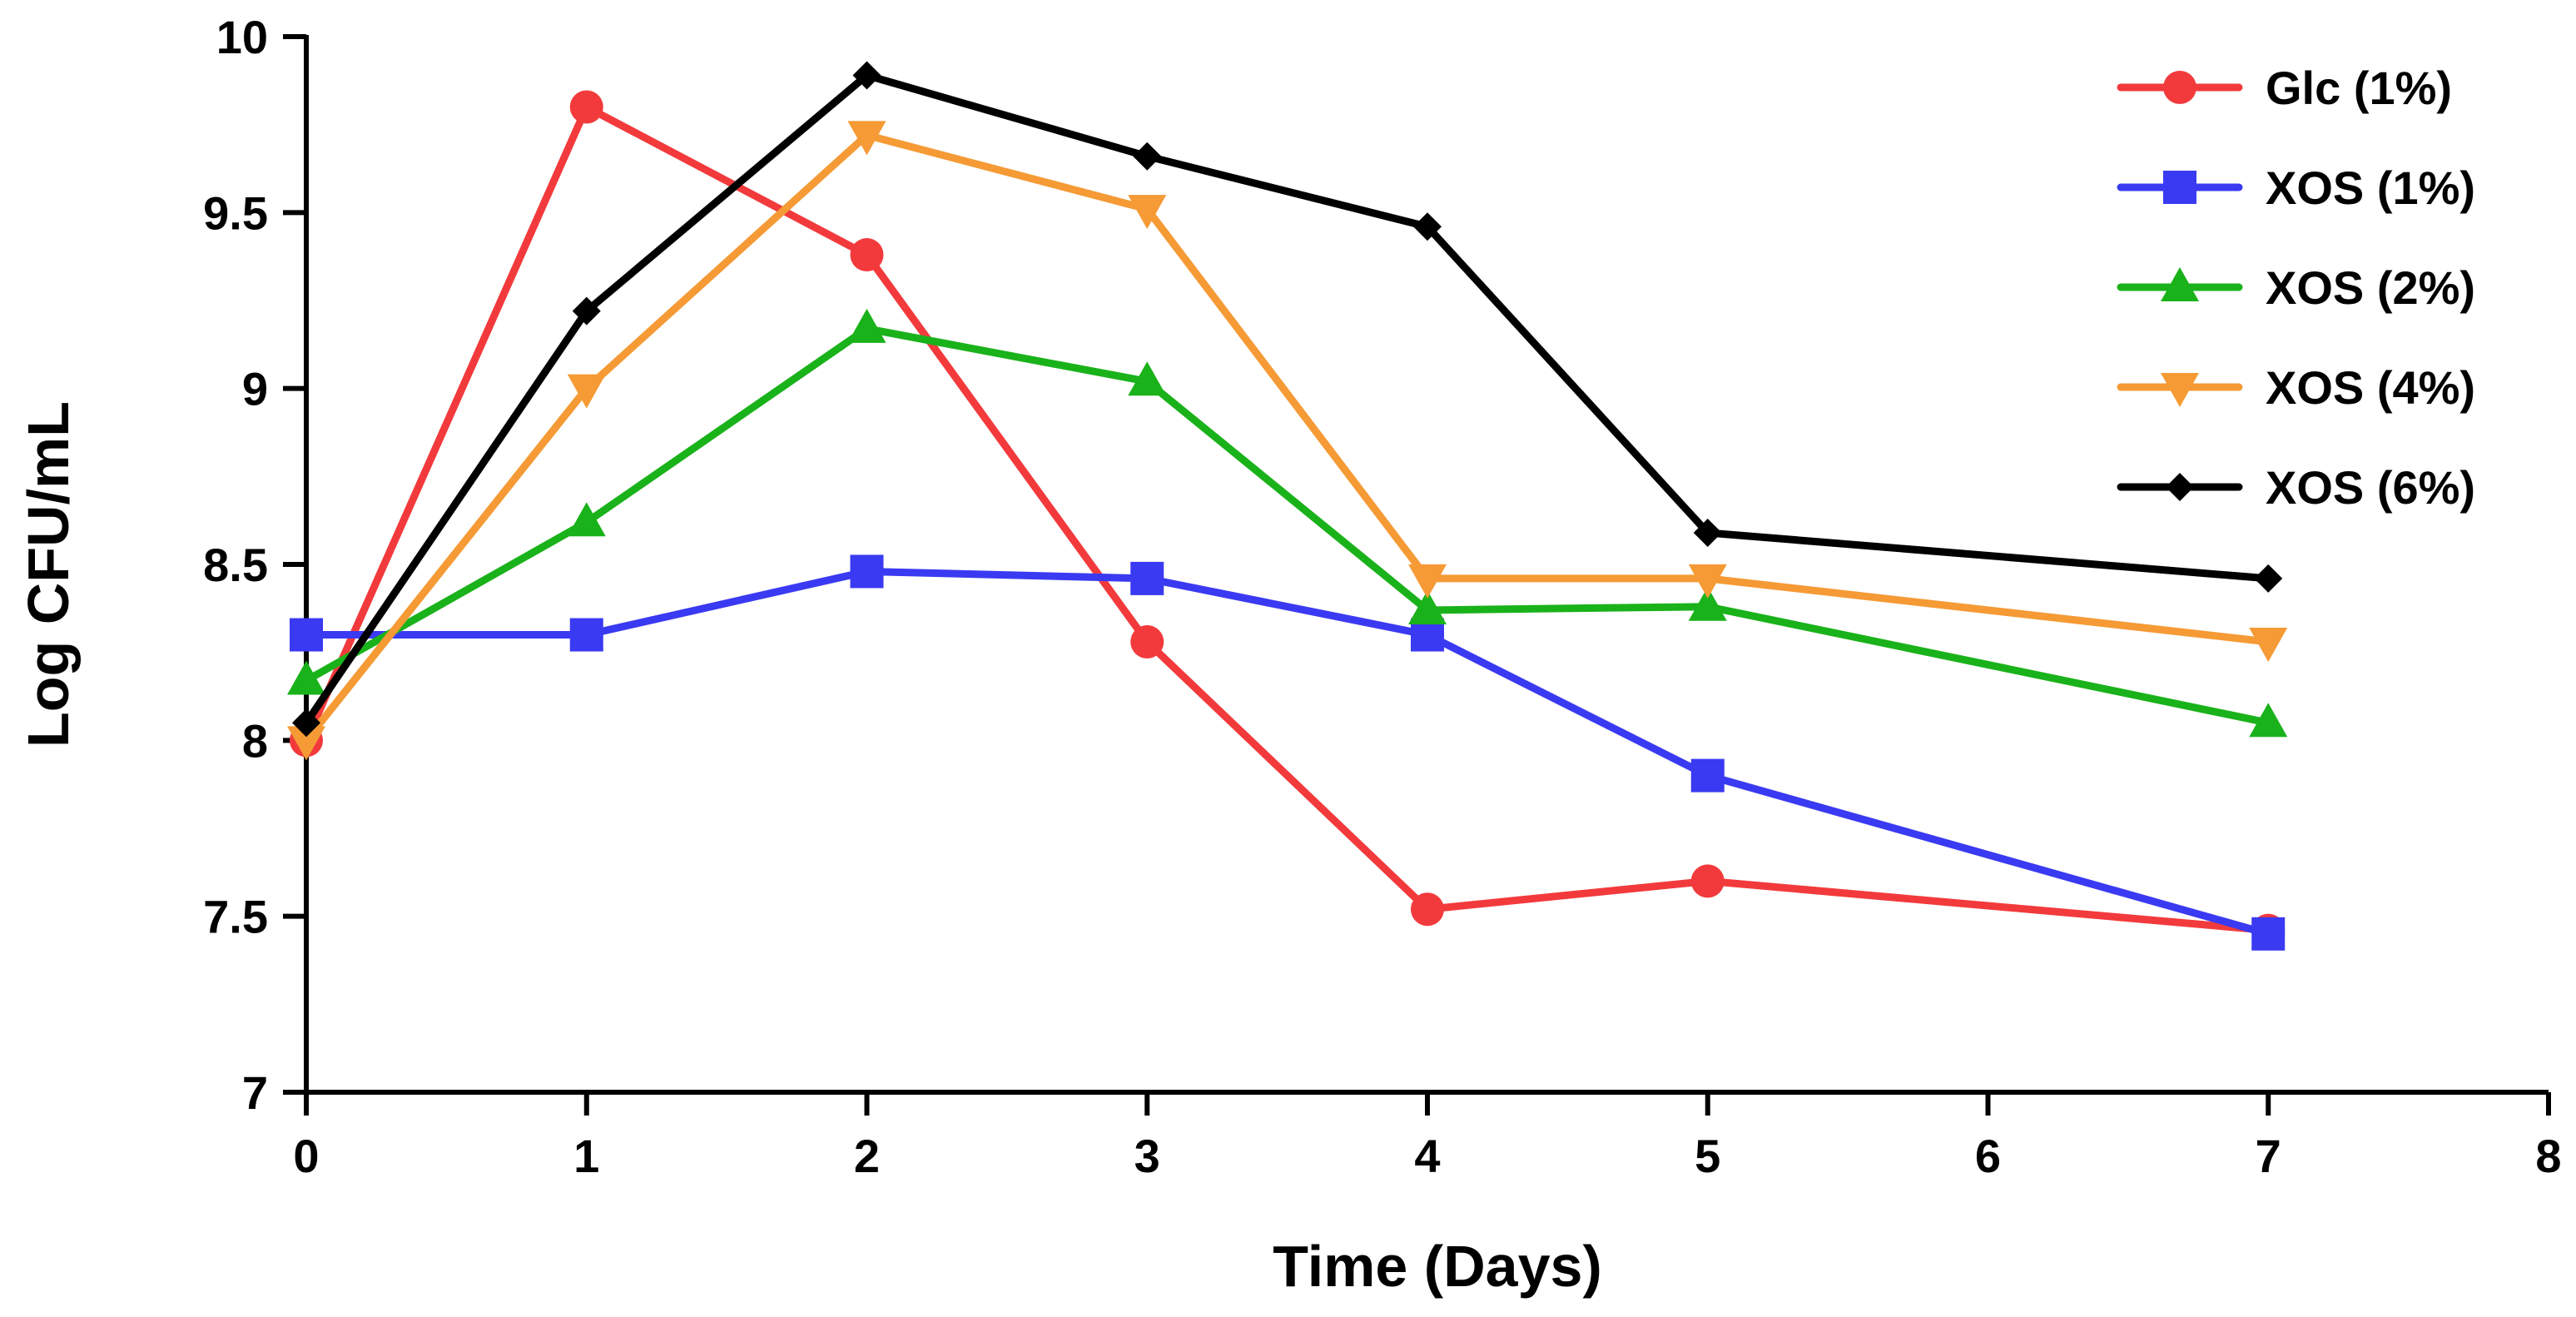 The height and width of the screenshot is (1317, 2576). What do you see at coordinates (235, 213) in the screenshot?
I see `y-tick-label: 9.5` at bounding box center [235, 213].